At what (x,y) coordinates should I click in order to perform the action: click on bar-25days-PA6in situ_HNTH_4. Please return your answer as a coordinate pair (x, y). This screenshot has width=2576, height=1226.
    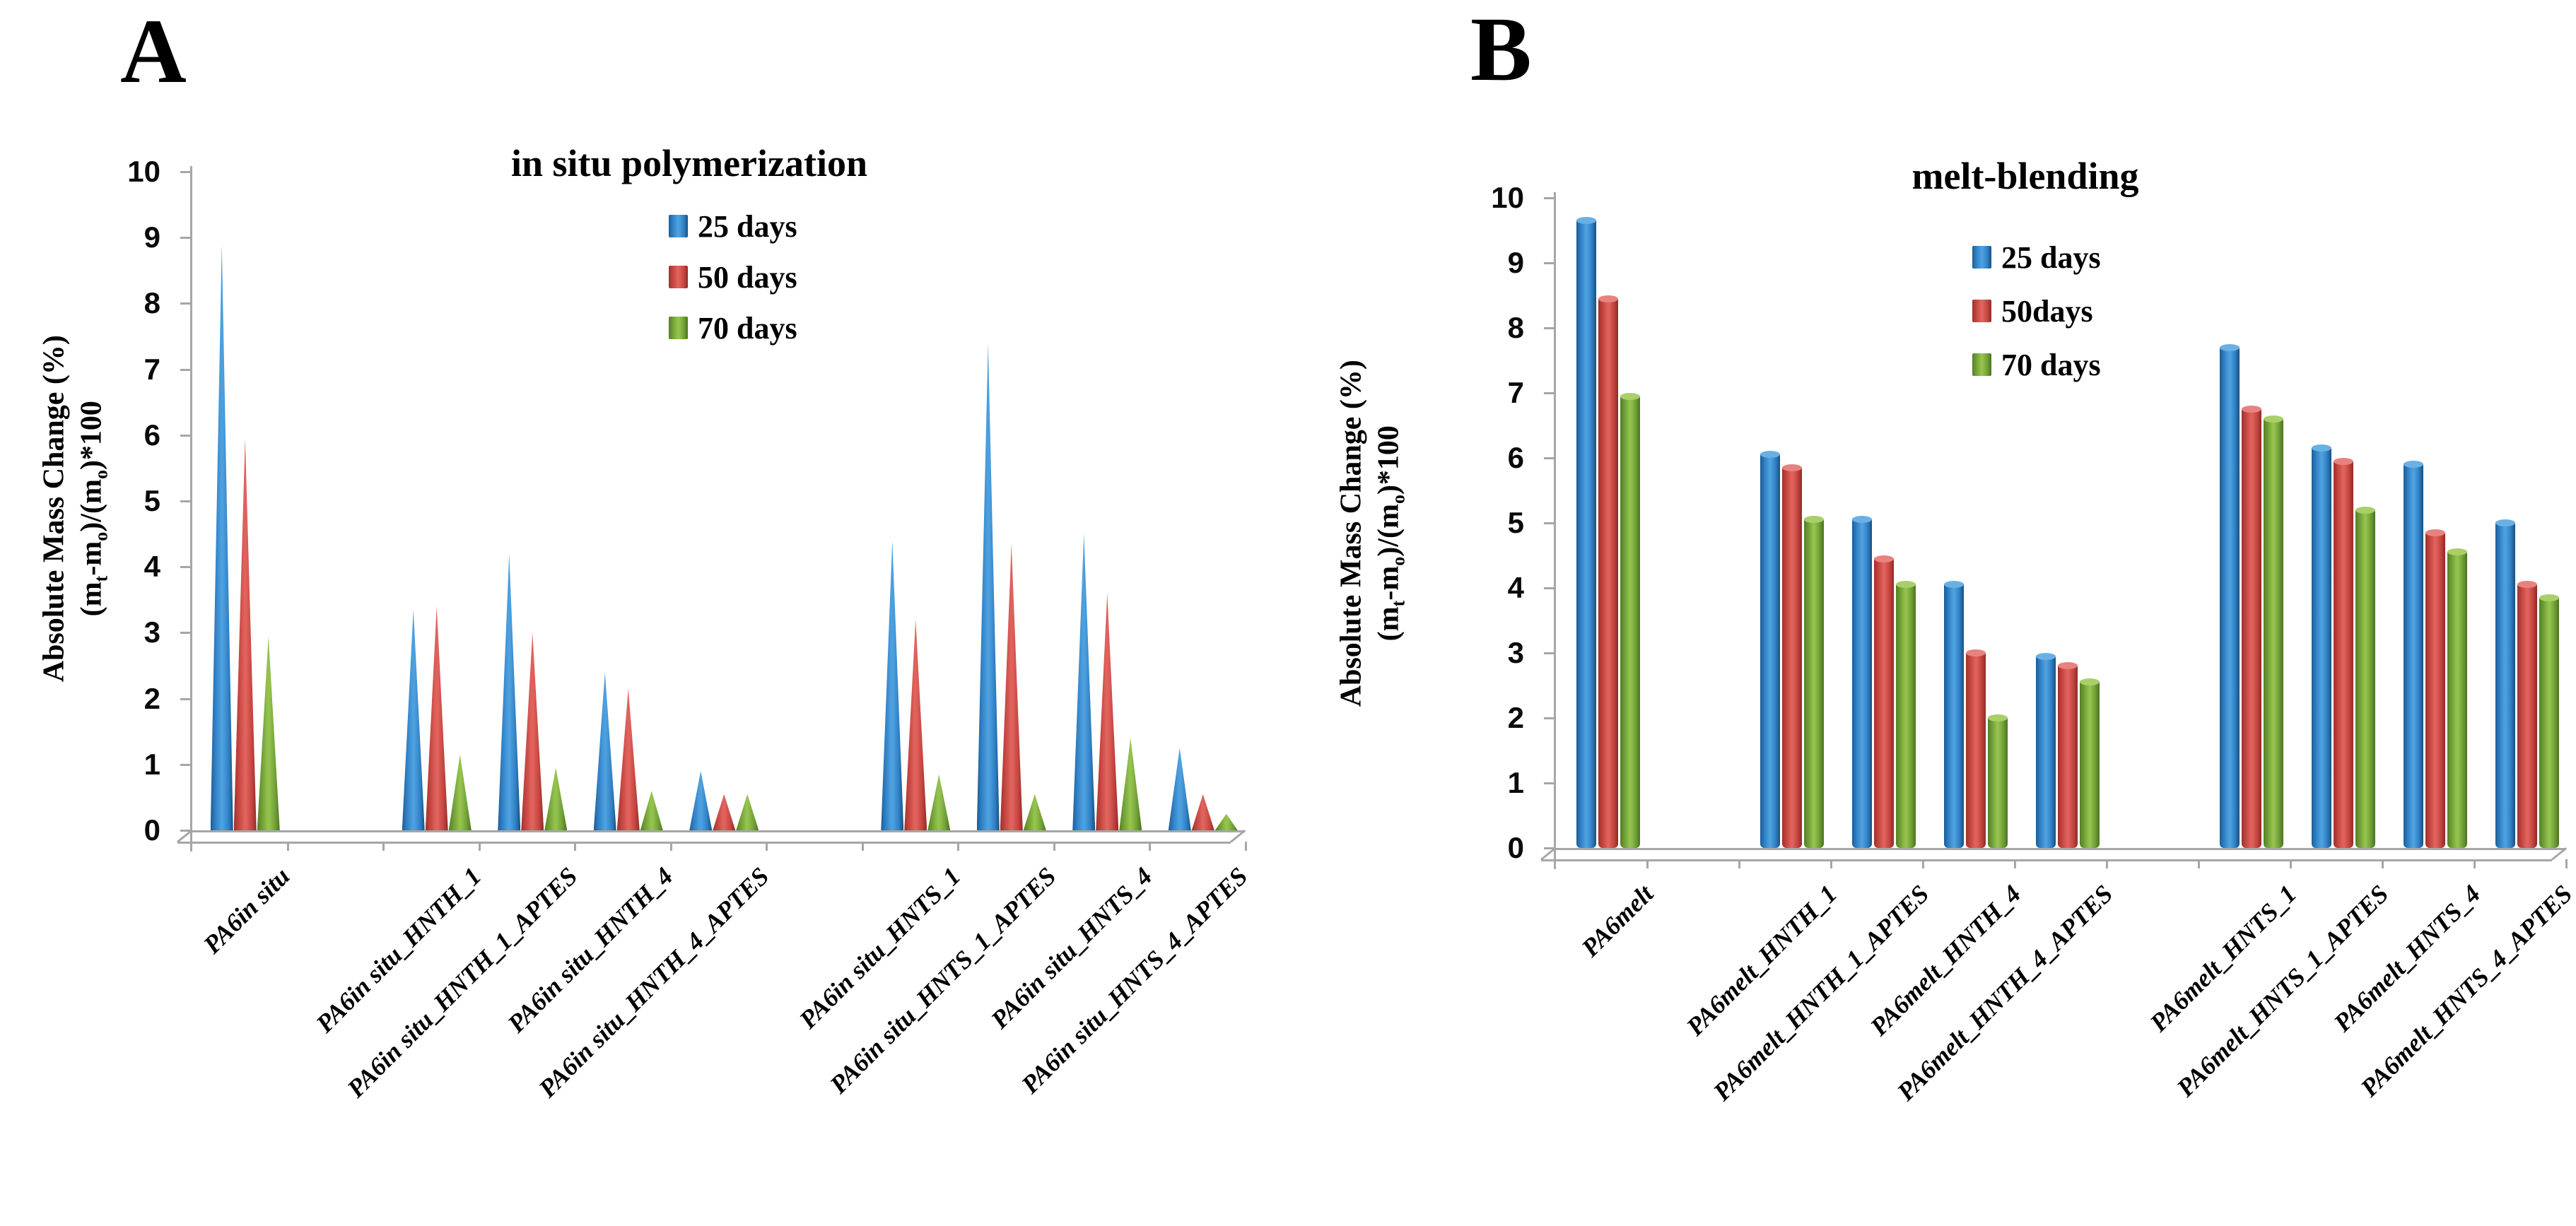
    Looking at the image, I should click on (605, 751).